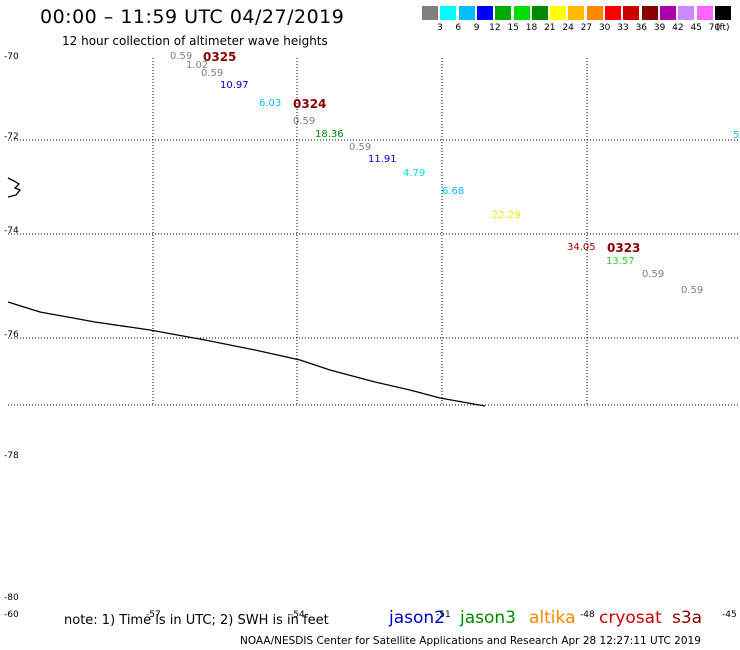 This screenshot has width=740, height=650. What do you see at coordinates (624, 248) in the screenshot?
I see `pass-time-label: 0323` at bounding box center [624, 248].